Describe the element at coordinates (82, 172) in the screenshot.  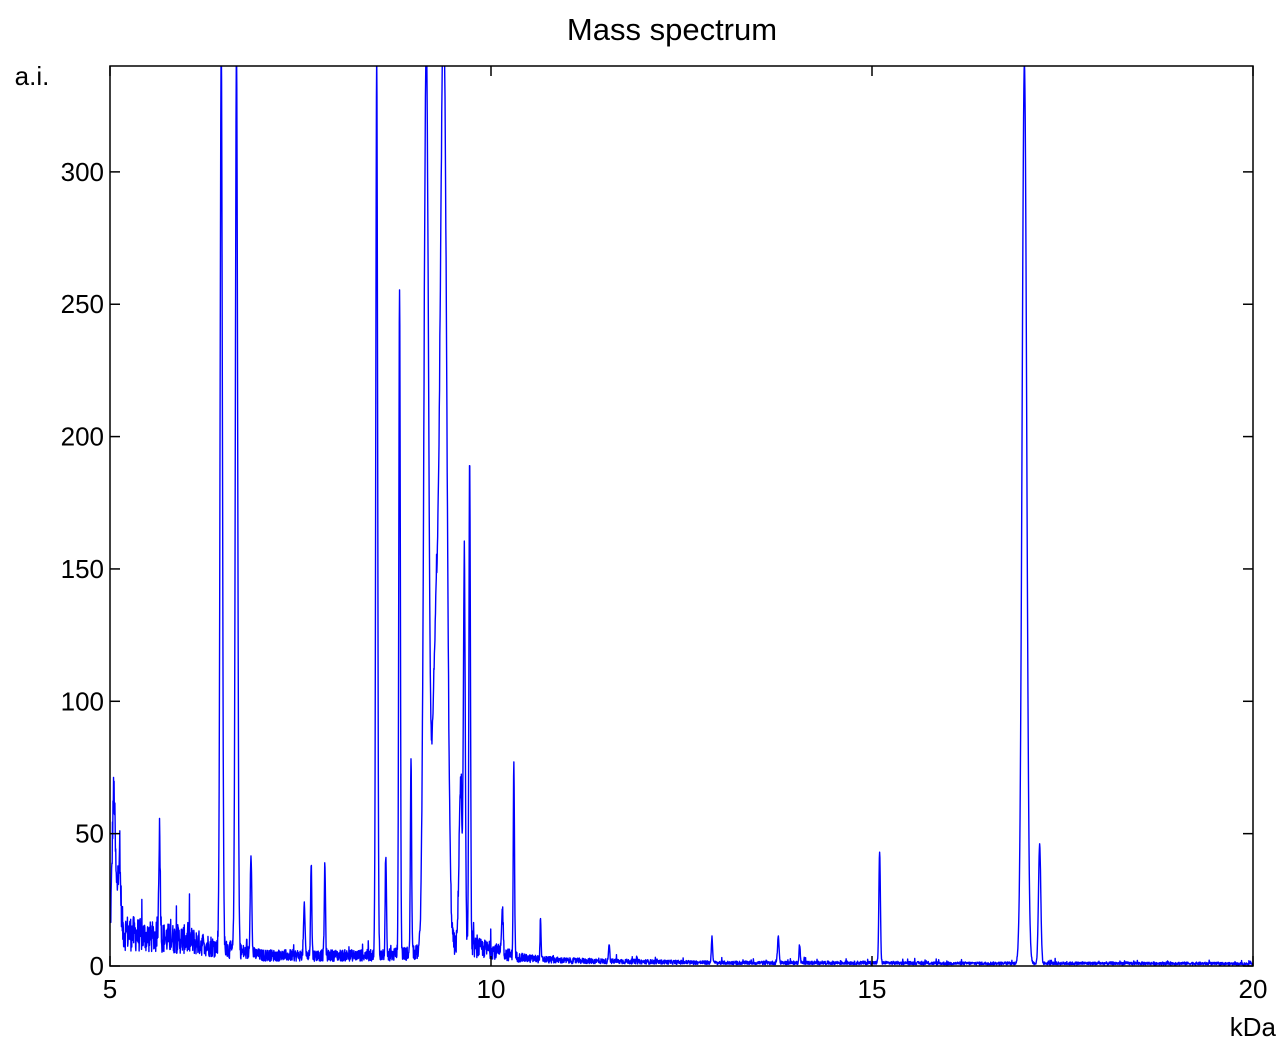
I see `y-tick-label: 300` at that location.